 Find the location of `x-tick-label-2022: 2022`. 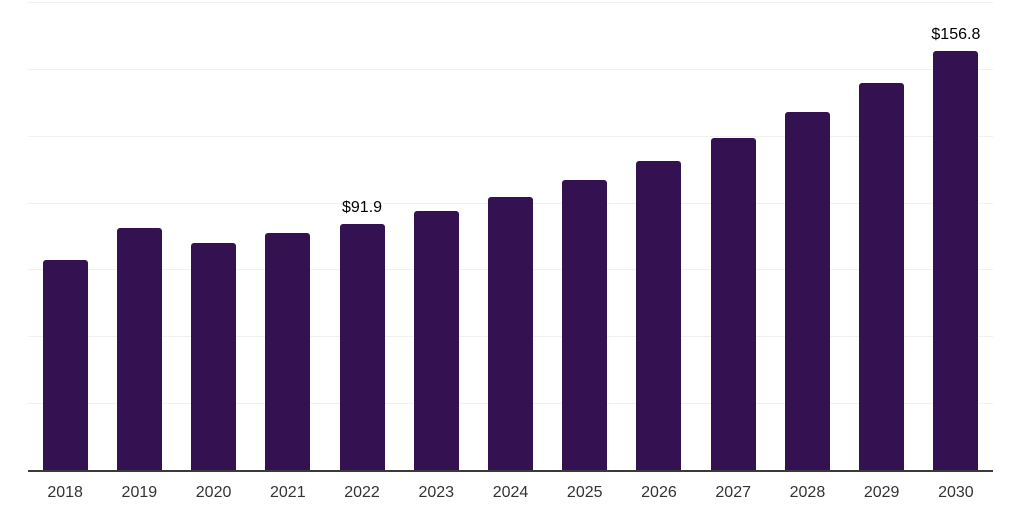

x-tick-label-2022: 2022 is located at coordinates (362, 492).